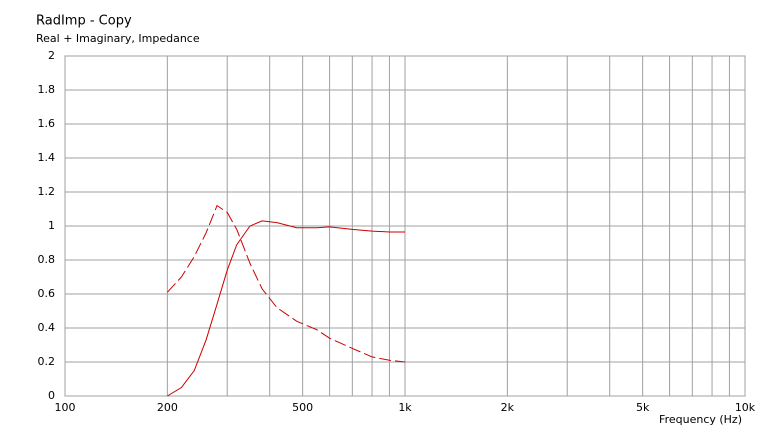 Image resolution: width=768 pixels, height=431 pixels. I want to click on y-tick-label: 1.4, so click(47, 157).